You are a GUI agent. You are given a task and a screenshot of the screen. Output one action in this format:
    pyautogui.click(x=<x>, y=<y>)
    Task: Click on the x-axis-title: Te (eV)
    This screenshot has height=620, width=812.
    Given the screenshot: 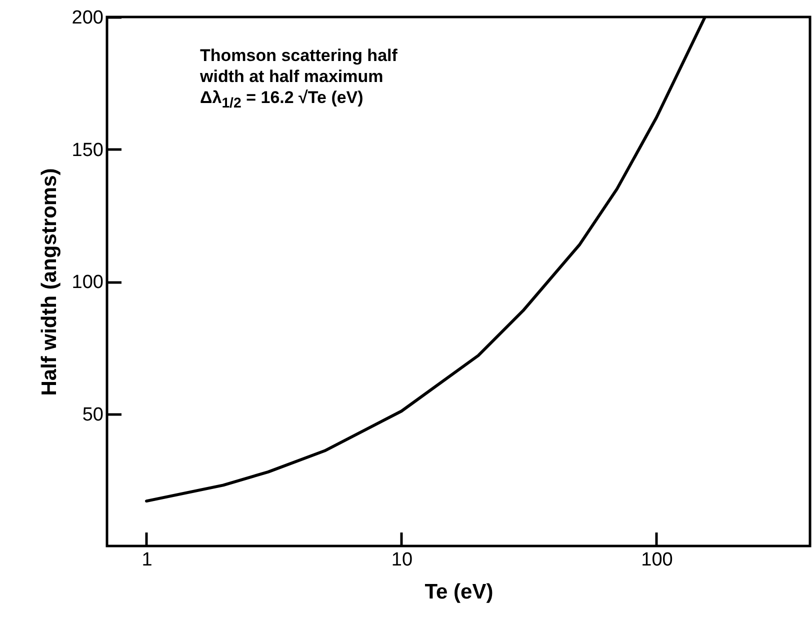 What is the action you would take?
    pyautogui.click(x=459, y=592)
    